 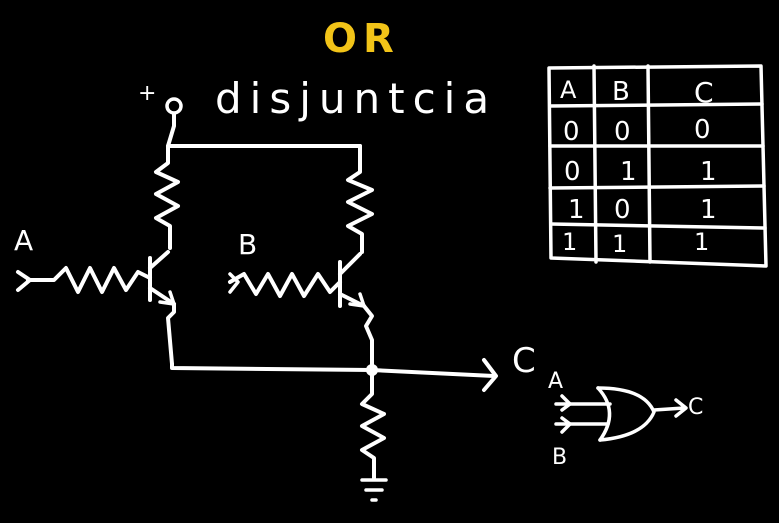 I want to click on diagram-subtitle: disjuntcia, so click(x=356, y=98).